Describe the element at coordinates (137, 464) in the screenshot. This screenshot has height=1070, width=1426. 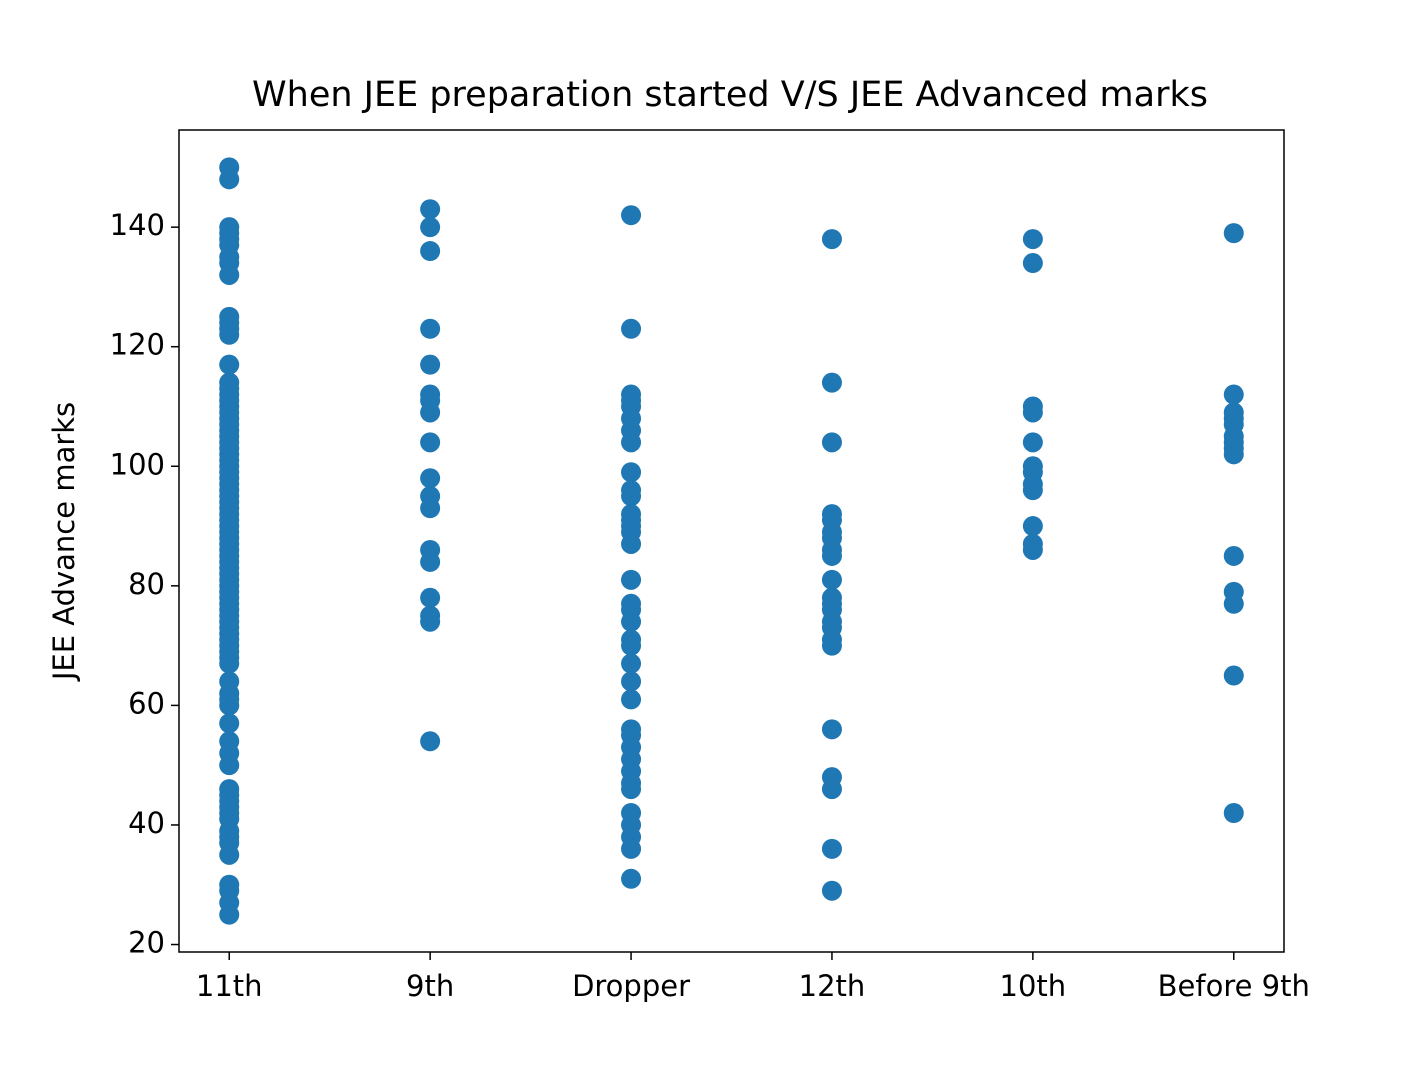
I see `y-tick-label: 100` at that location.